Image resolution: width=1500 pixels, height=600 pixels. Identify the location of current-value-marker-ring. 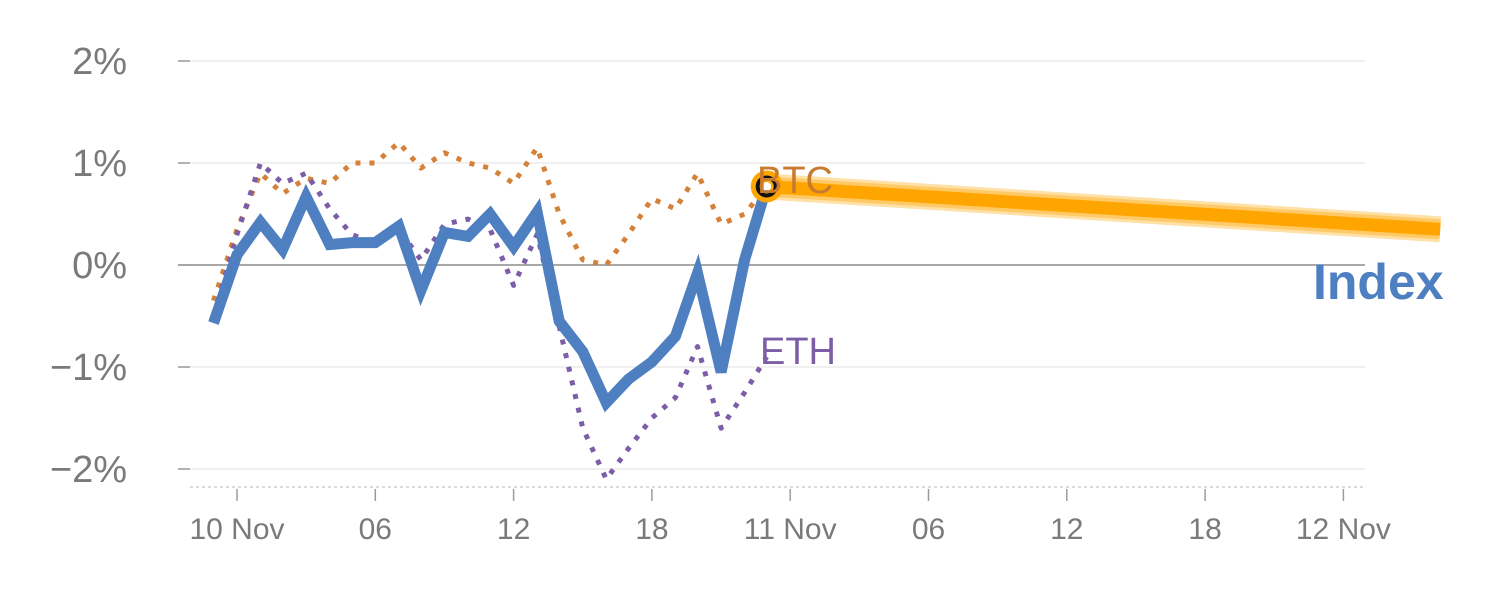
(766, 186).